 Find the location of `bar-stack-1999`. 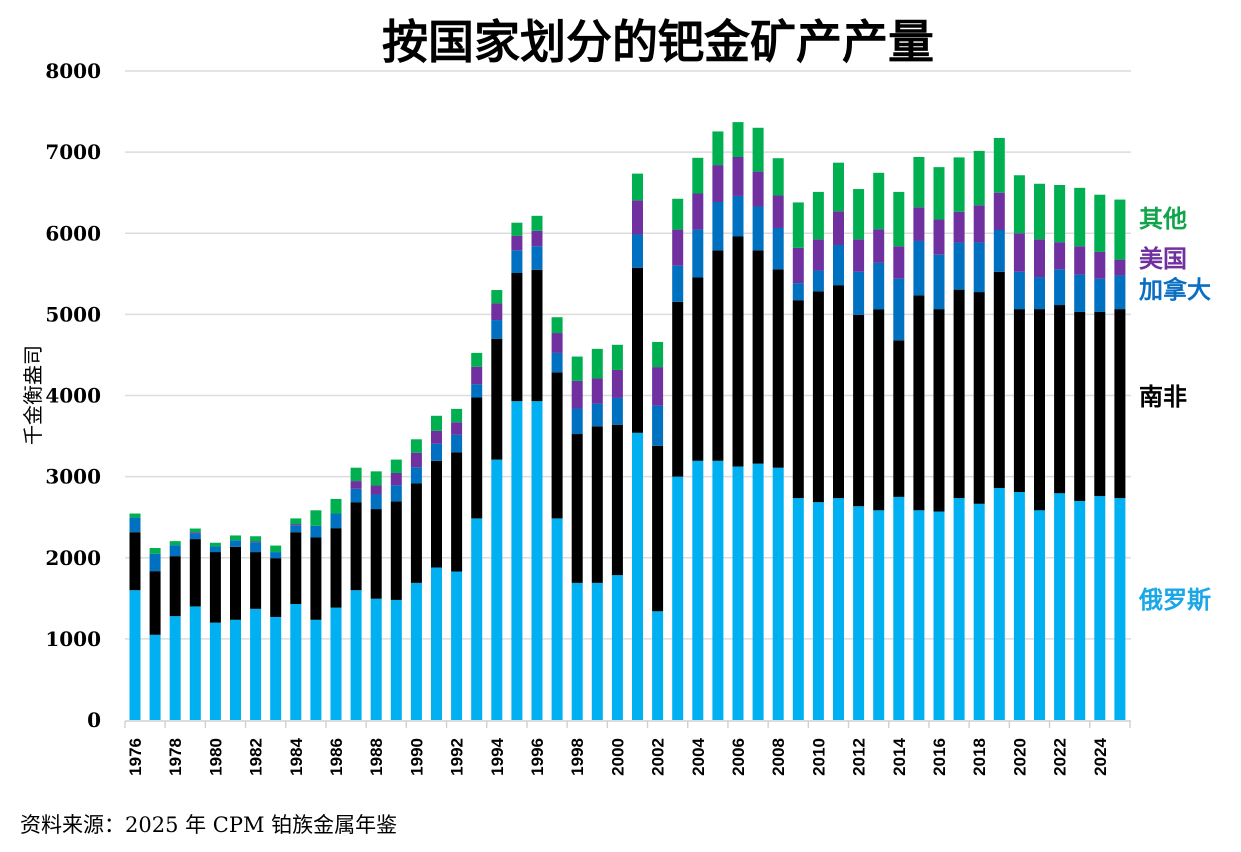

bar-stack-1999 is located at coordinates (597, 534).